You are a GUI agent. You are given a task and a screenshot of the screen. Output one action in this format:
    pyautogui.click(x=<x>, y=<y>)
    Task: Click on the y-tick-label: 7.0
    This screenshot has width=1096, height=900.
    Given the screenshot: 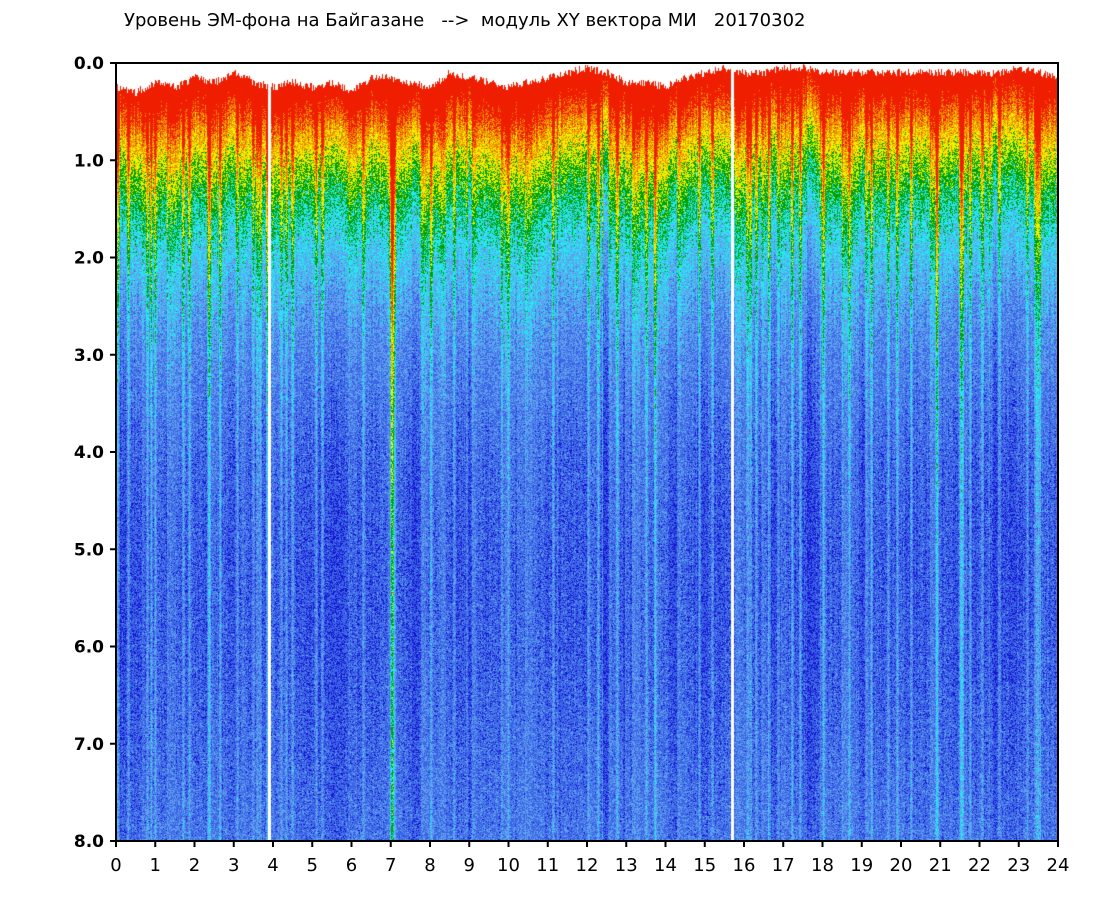 What is the action you would take?
    pyautogui.click(x=89, y=745)
    